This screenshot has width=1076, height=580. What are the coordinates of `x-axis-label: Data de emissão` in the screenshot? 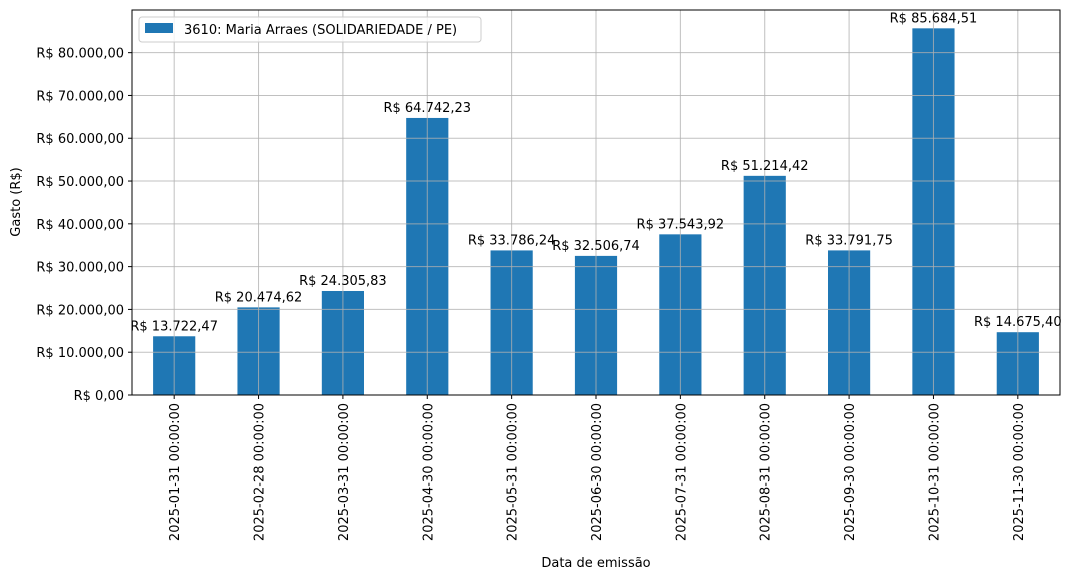 It's located at (595, 563).